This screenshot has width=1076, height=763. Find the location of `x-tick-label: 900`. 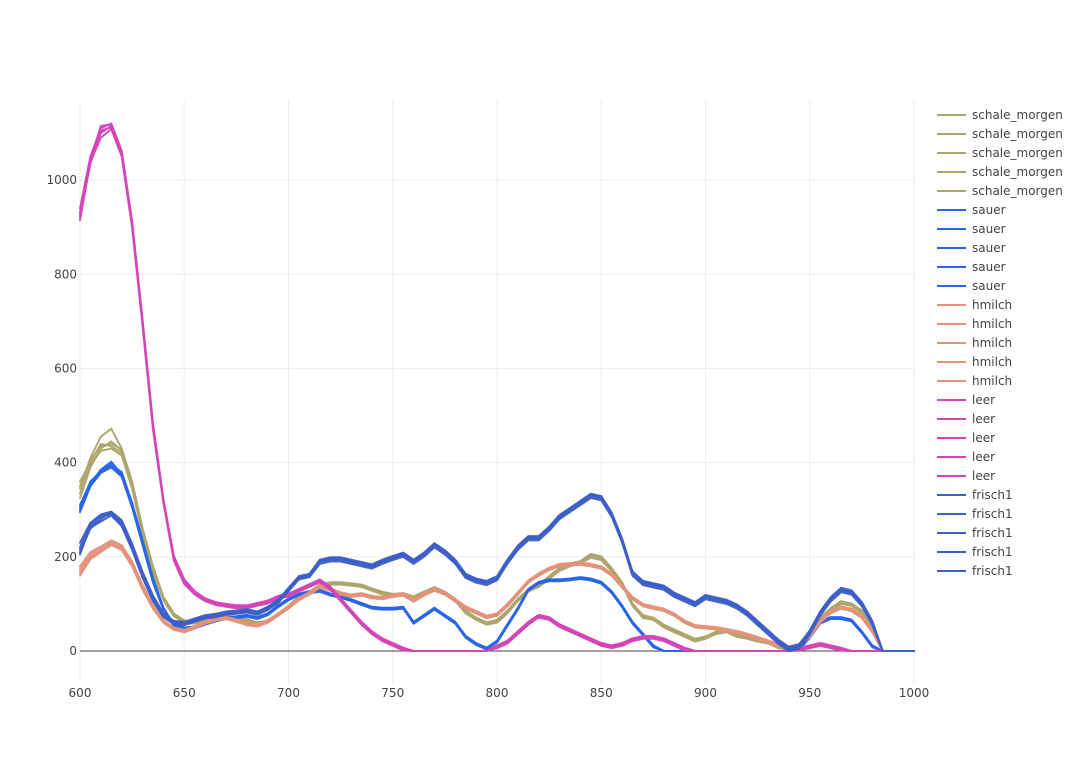

x-tick-label: 900 is located at coordinates (705, 693).